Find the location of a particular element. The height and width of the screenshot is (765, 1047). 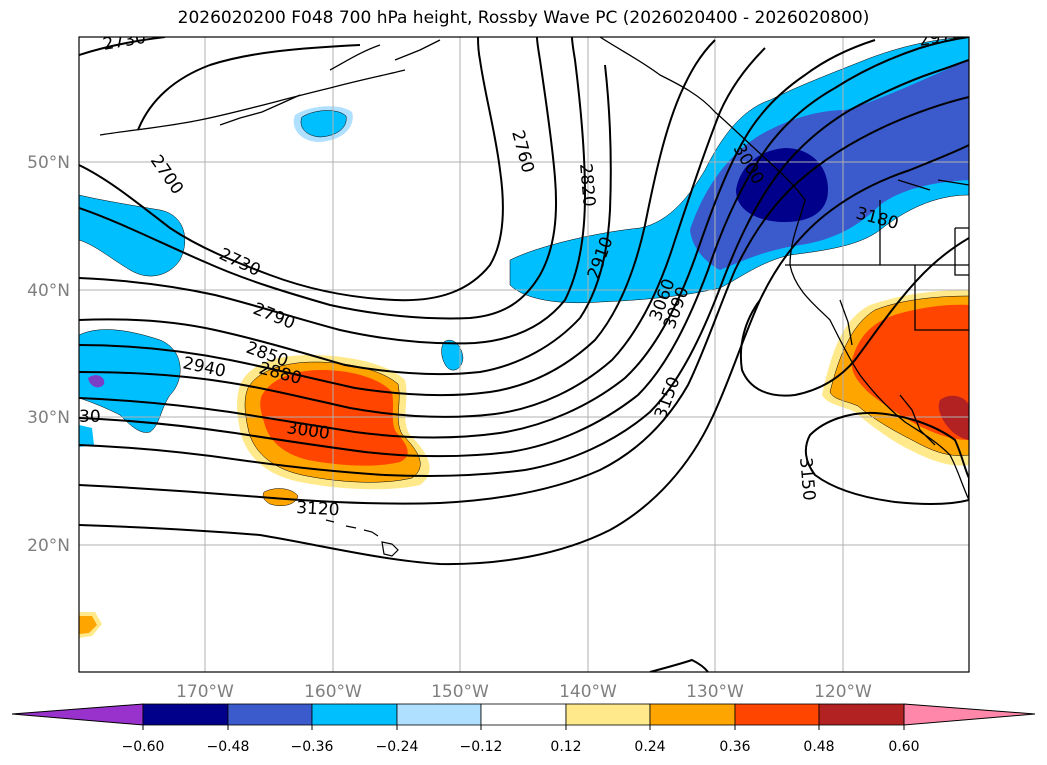

colorbar-tick: −0.60 is located at coordinates (143, 747).